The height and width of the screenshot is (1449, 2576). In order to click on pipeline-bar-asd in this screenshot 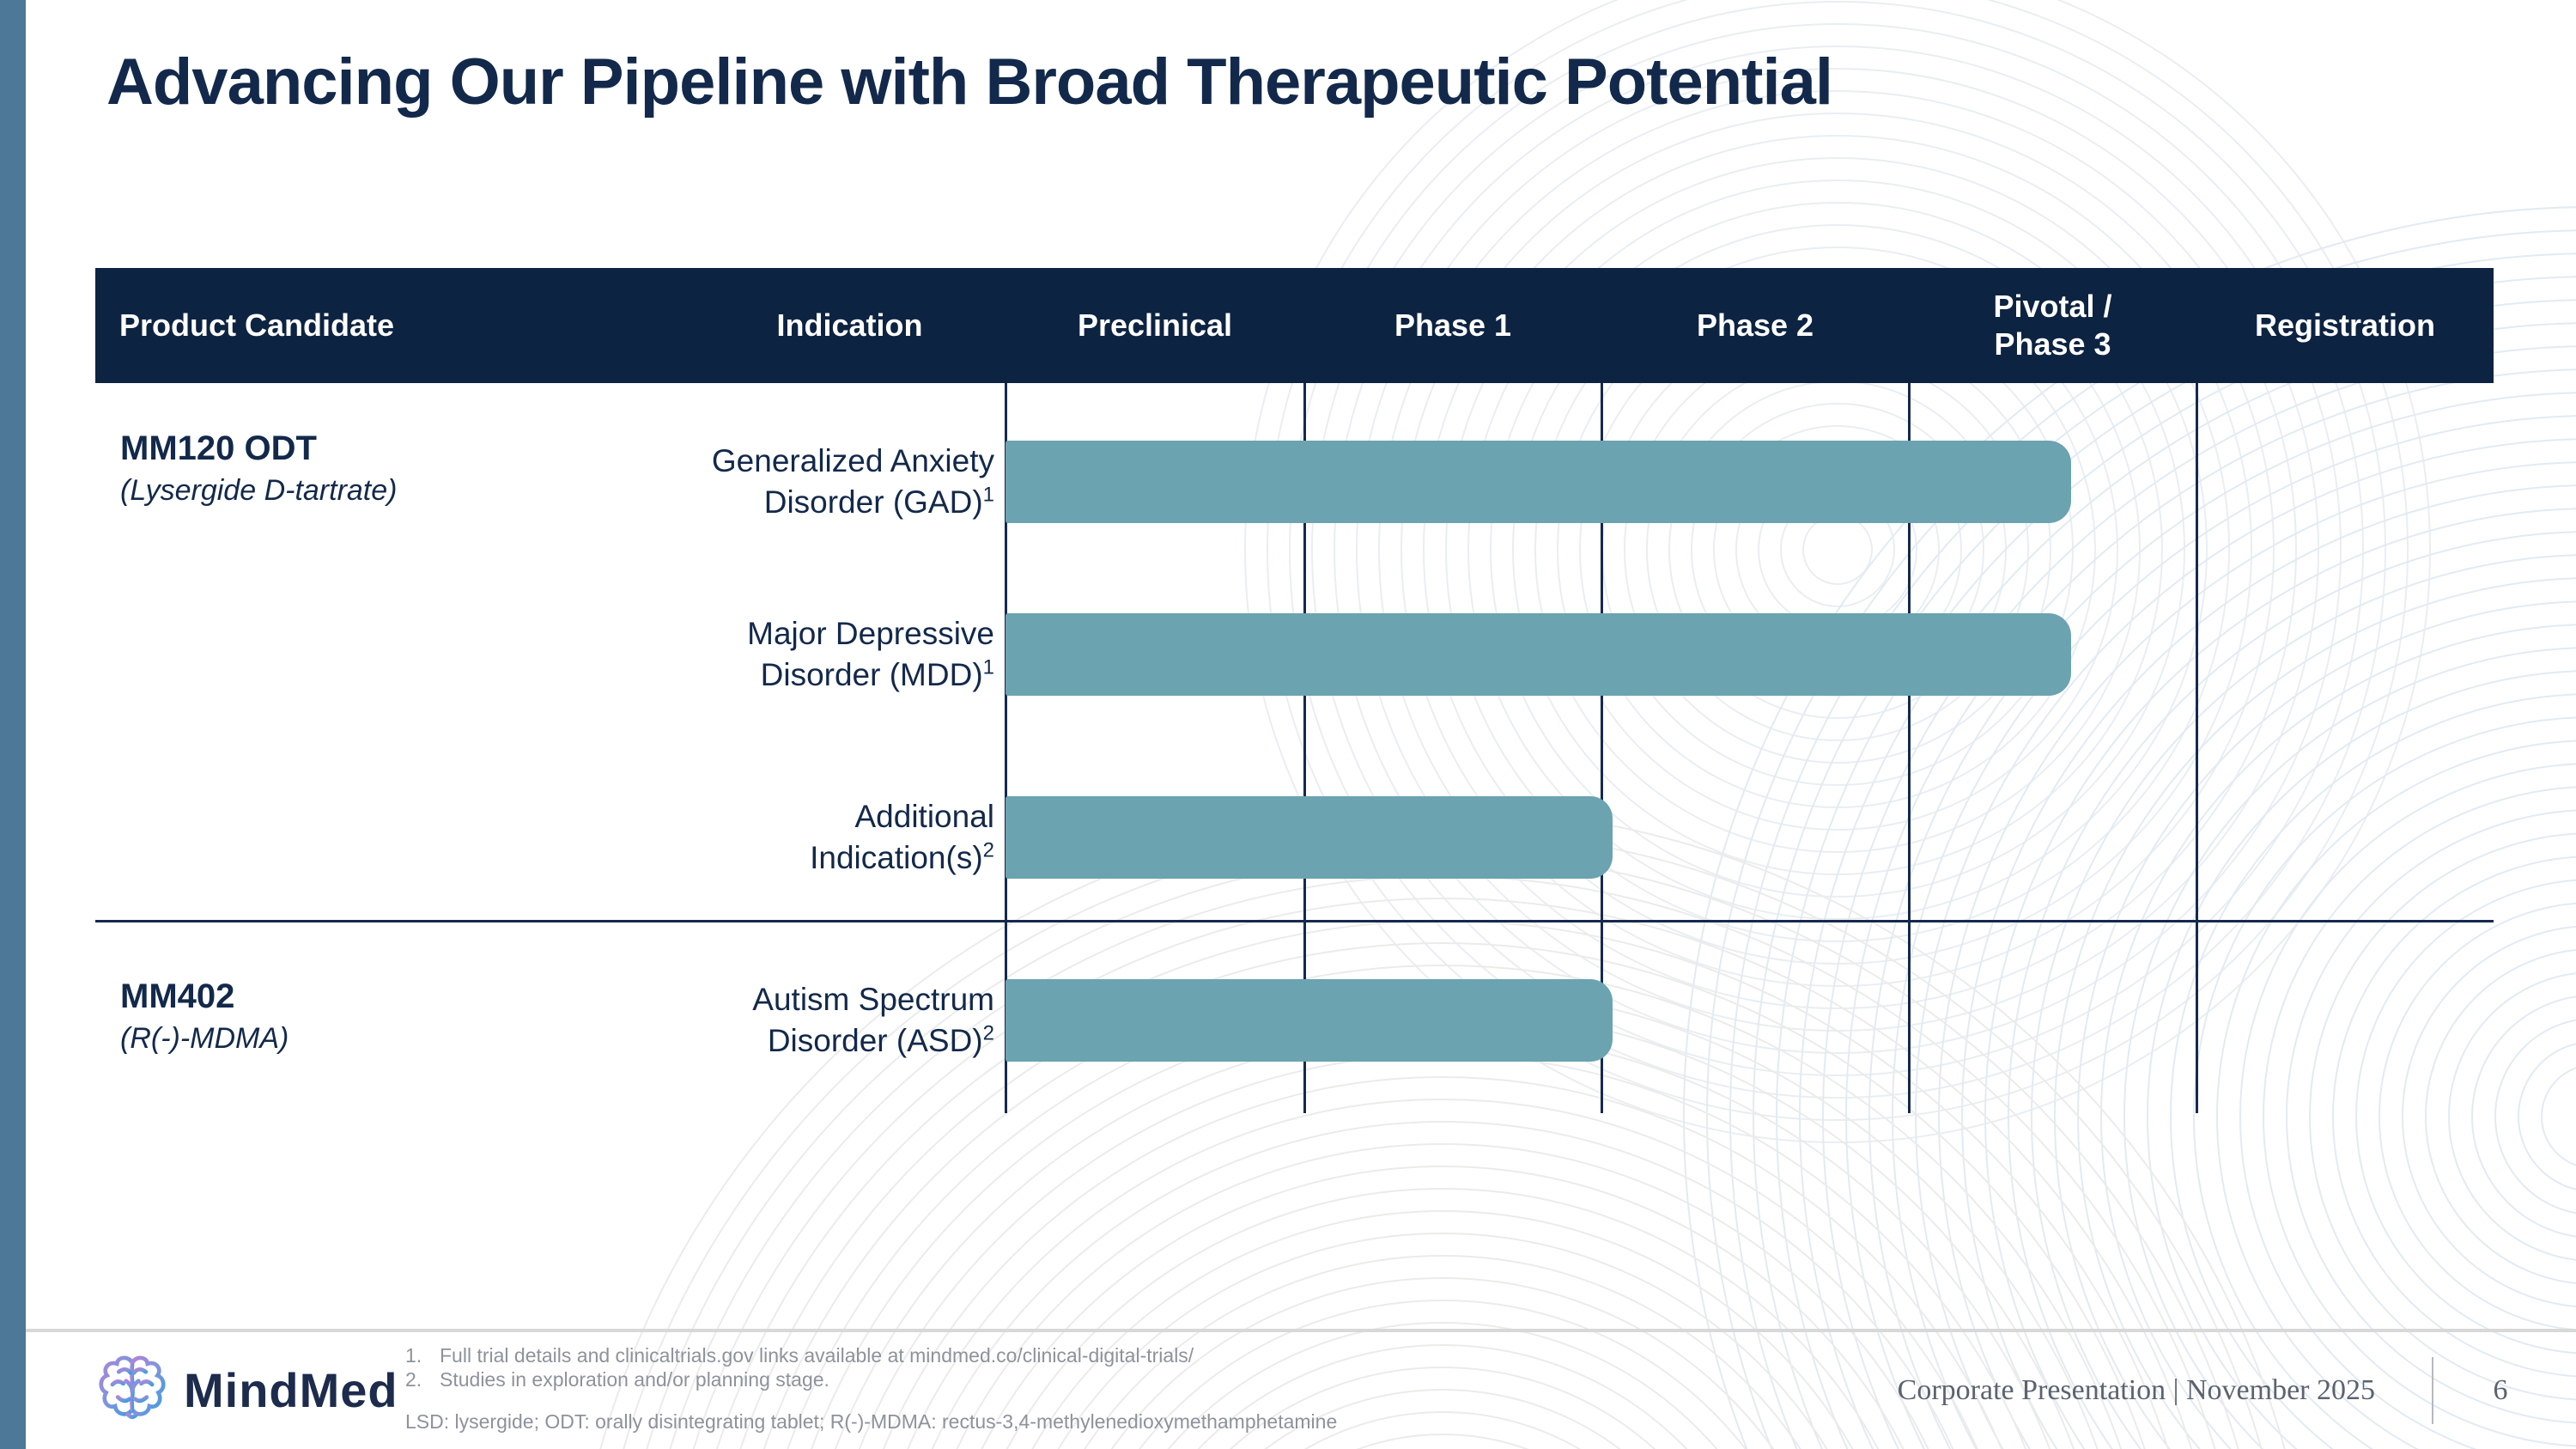, I will do `click(1309, 1020)`.